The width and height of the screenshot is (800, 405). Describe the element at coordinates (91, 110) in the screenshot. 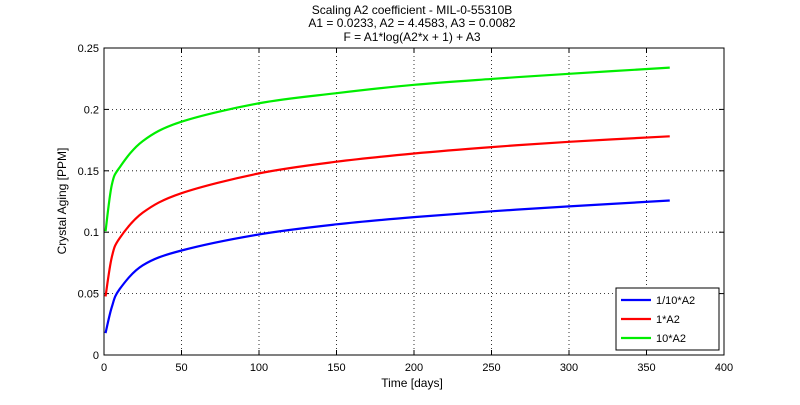

I see `y-tick-label: 0.2` at that location.